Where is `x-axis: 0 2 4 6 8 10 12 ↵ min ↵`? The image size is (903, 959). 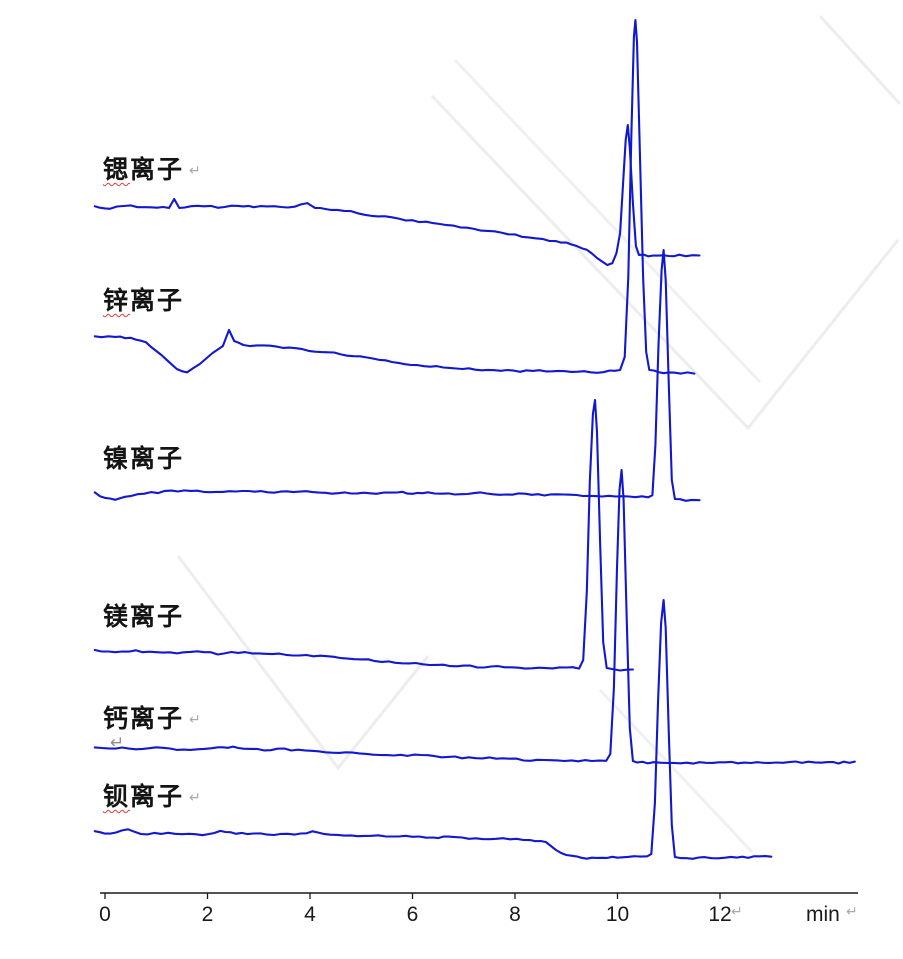 x-axis: 0 2 4 6 8 10 12 ↵ min ↵ is located at coordinates (478, 909).